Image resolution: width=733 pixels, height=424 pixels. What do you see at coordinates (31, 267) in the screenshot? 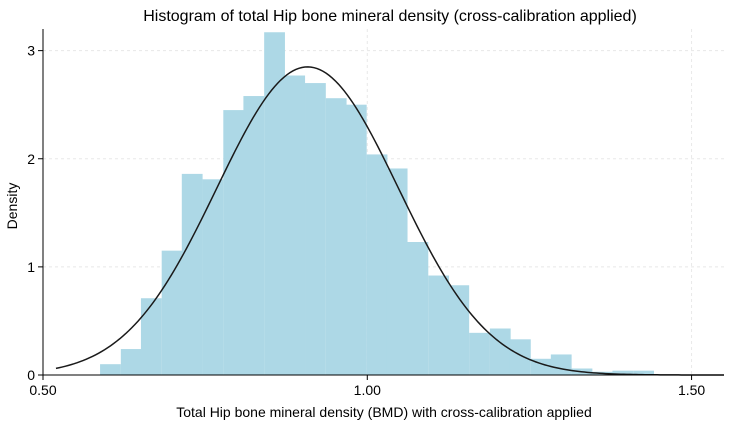
I see `y-tick-label: 1` at bounding box center [31, 267].